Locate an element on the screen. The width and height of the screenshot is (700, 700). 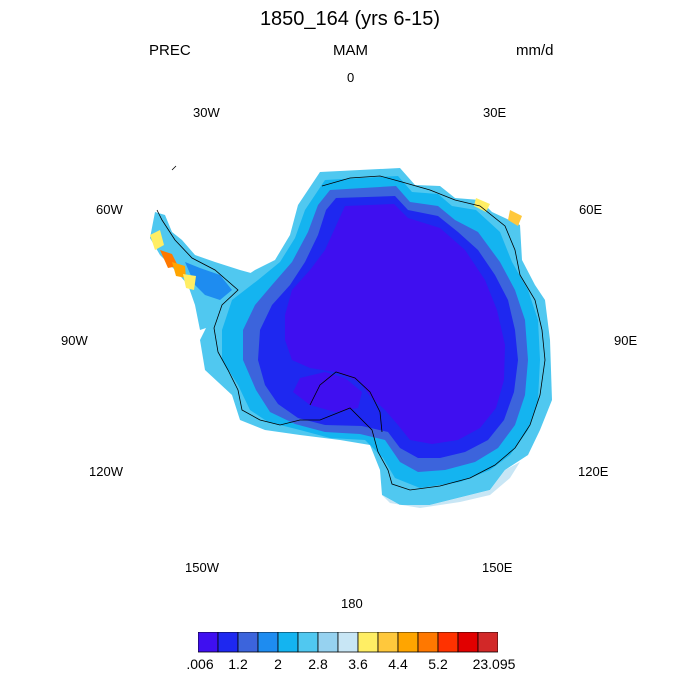
lon-label-120w: 120W is located at coordinates (106, 471).